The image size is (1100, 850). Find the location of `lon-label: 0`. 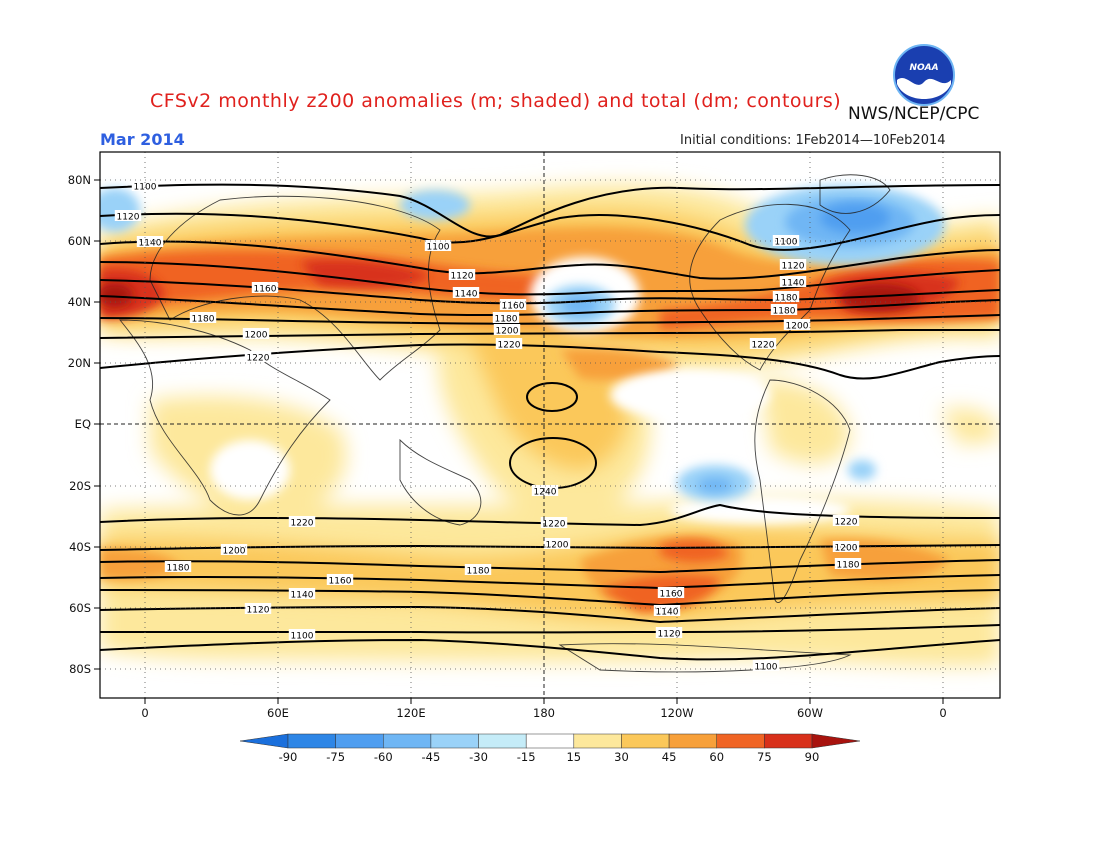

lon-label: 0 is located at coordinates (942, 713).